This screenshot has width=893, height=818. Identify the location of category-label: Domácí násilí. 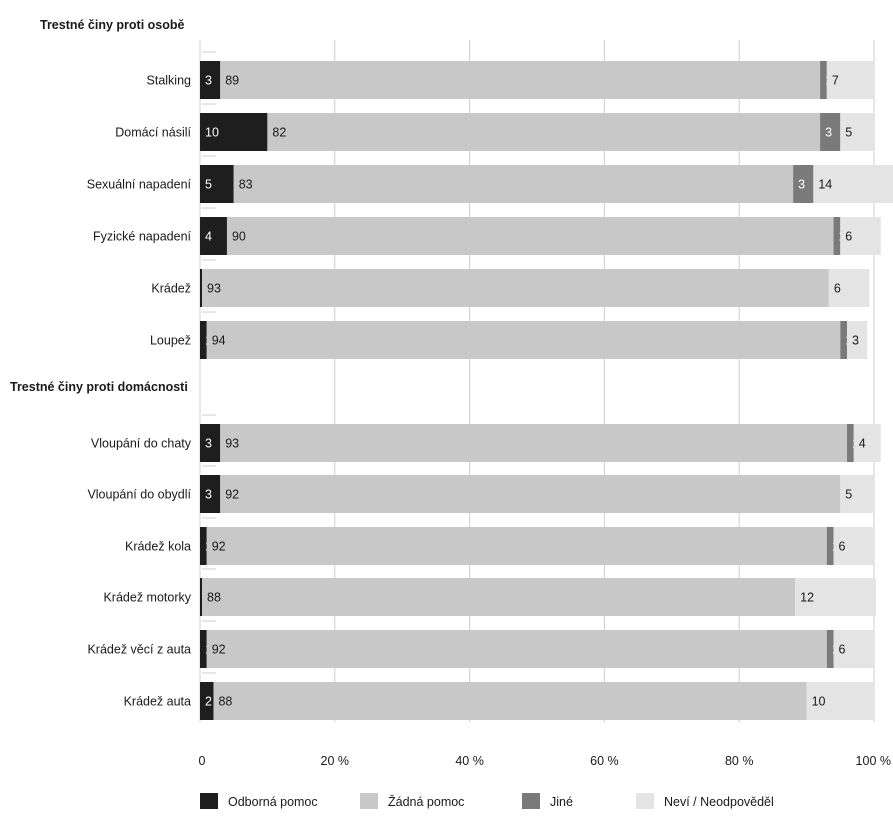
(153, 133).